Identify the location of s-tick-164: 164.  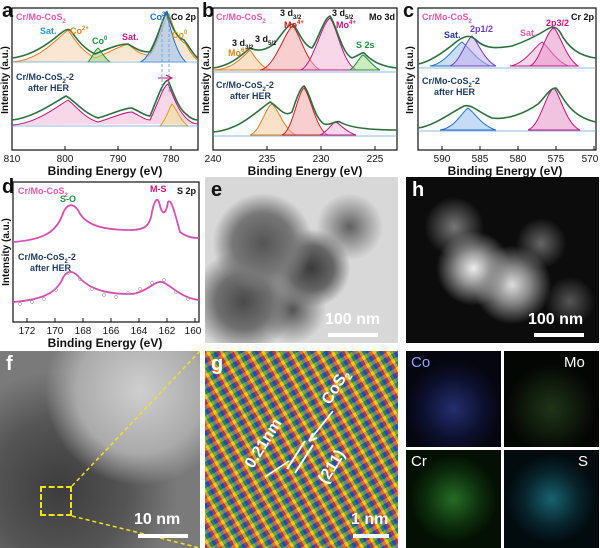
(139, 331).